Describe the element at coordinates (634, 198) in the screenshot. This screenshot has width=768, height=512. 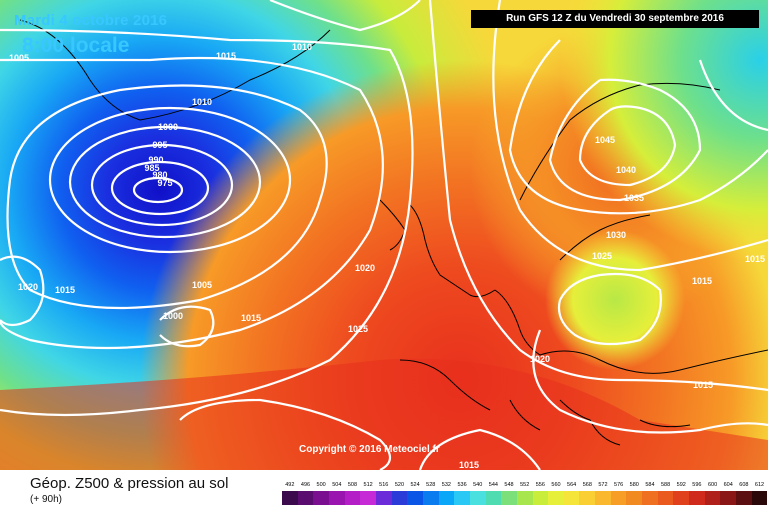
I see `isobar-label: 1035` at that location.